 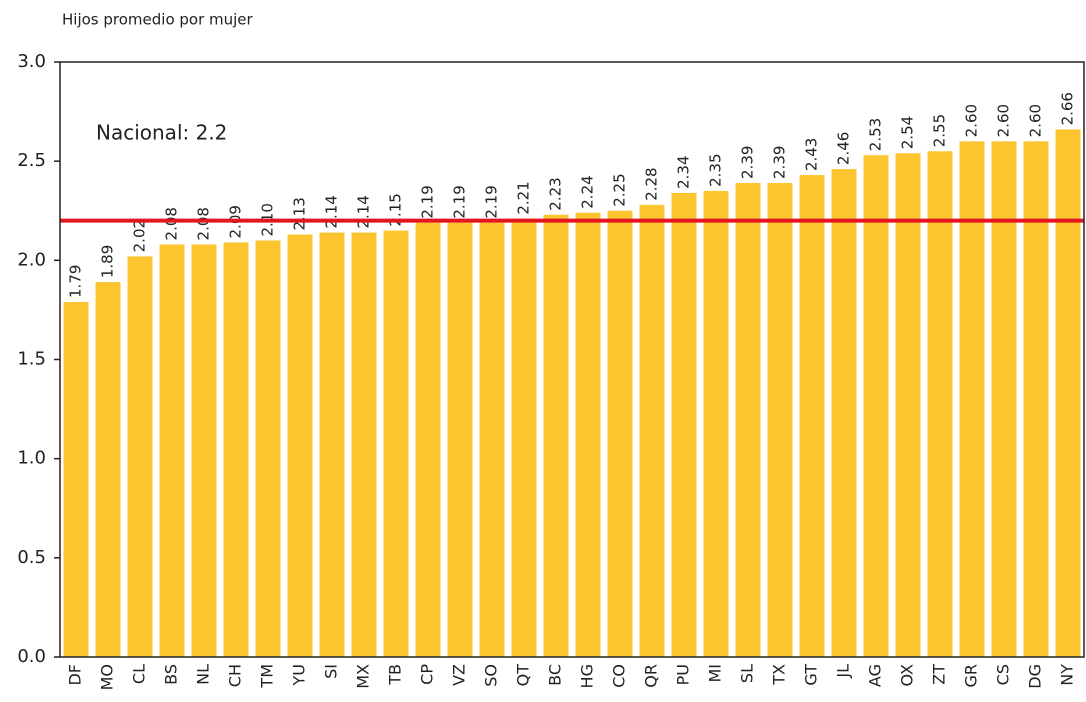 I want to click on x-tick-label: MX, so click(x=363, y=676).